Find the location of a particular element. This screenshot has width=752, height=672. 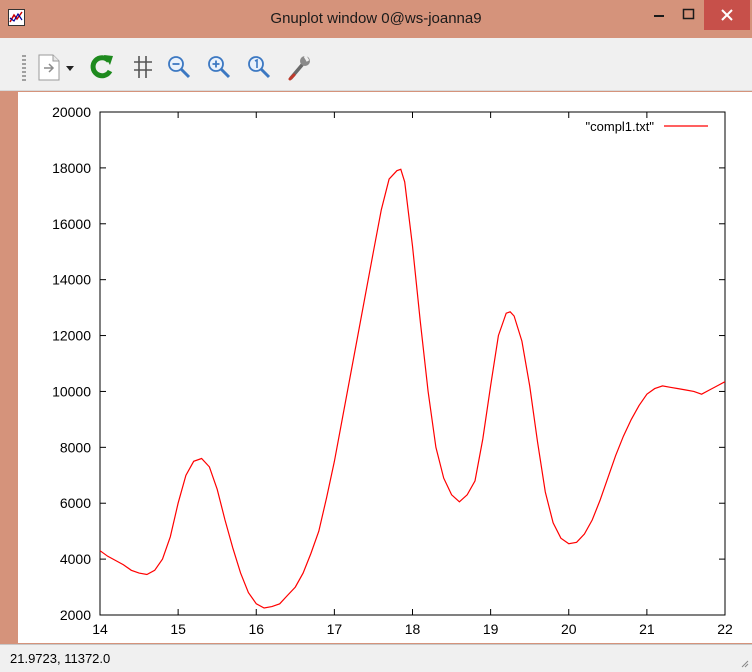

x-tick-label: 22 is located at coordinates (725, 629).